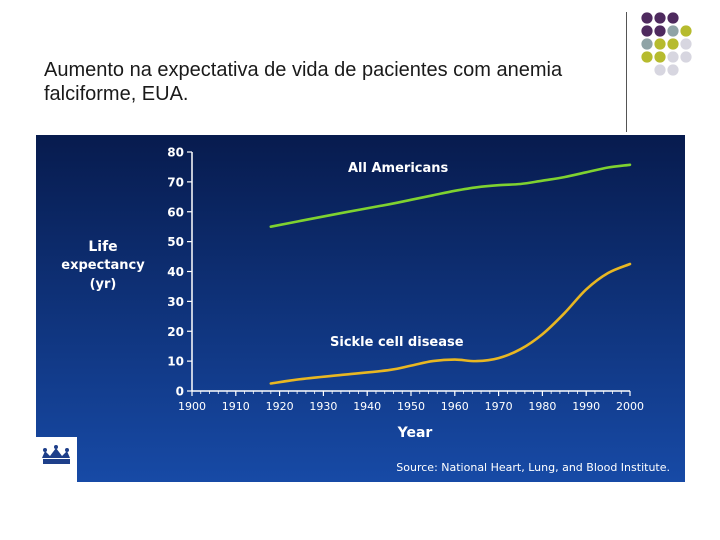 This screenshot has height=540, width=720. Describe the element at coordinates (411, 406) in the screenshot. I see `x-tick-label: 1950` at that location.